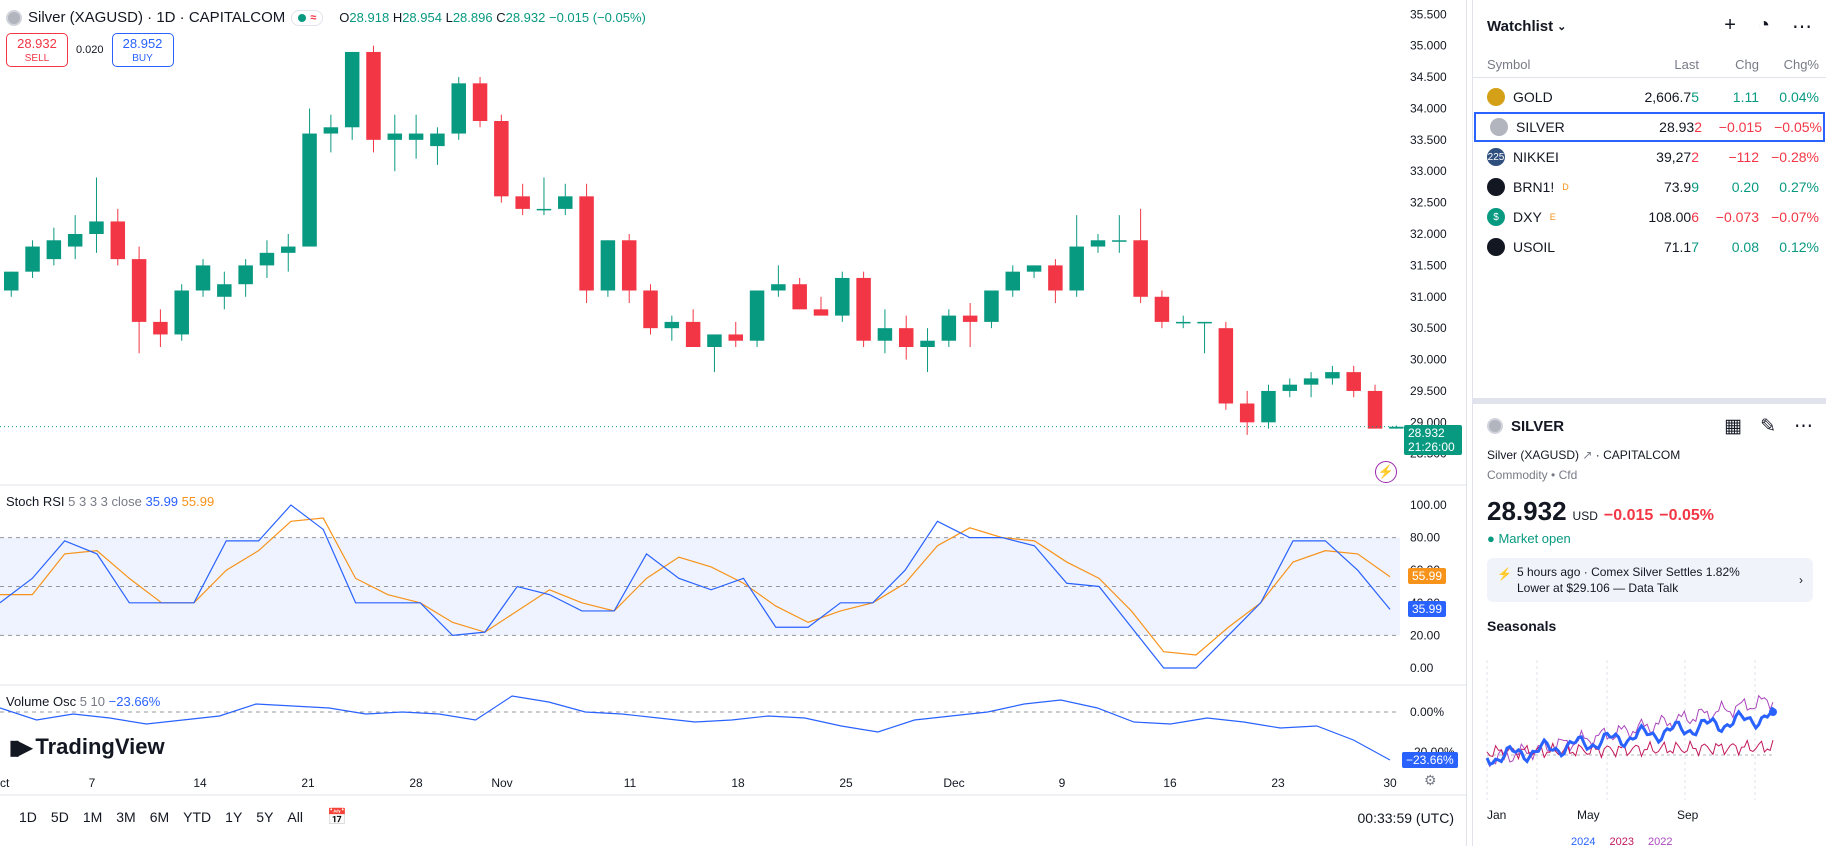 This screenshot has width=1826, height=846. I want to click on chevron-down-icon: ⌄, so click(1562, 26).